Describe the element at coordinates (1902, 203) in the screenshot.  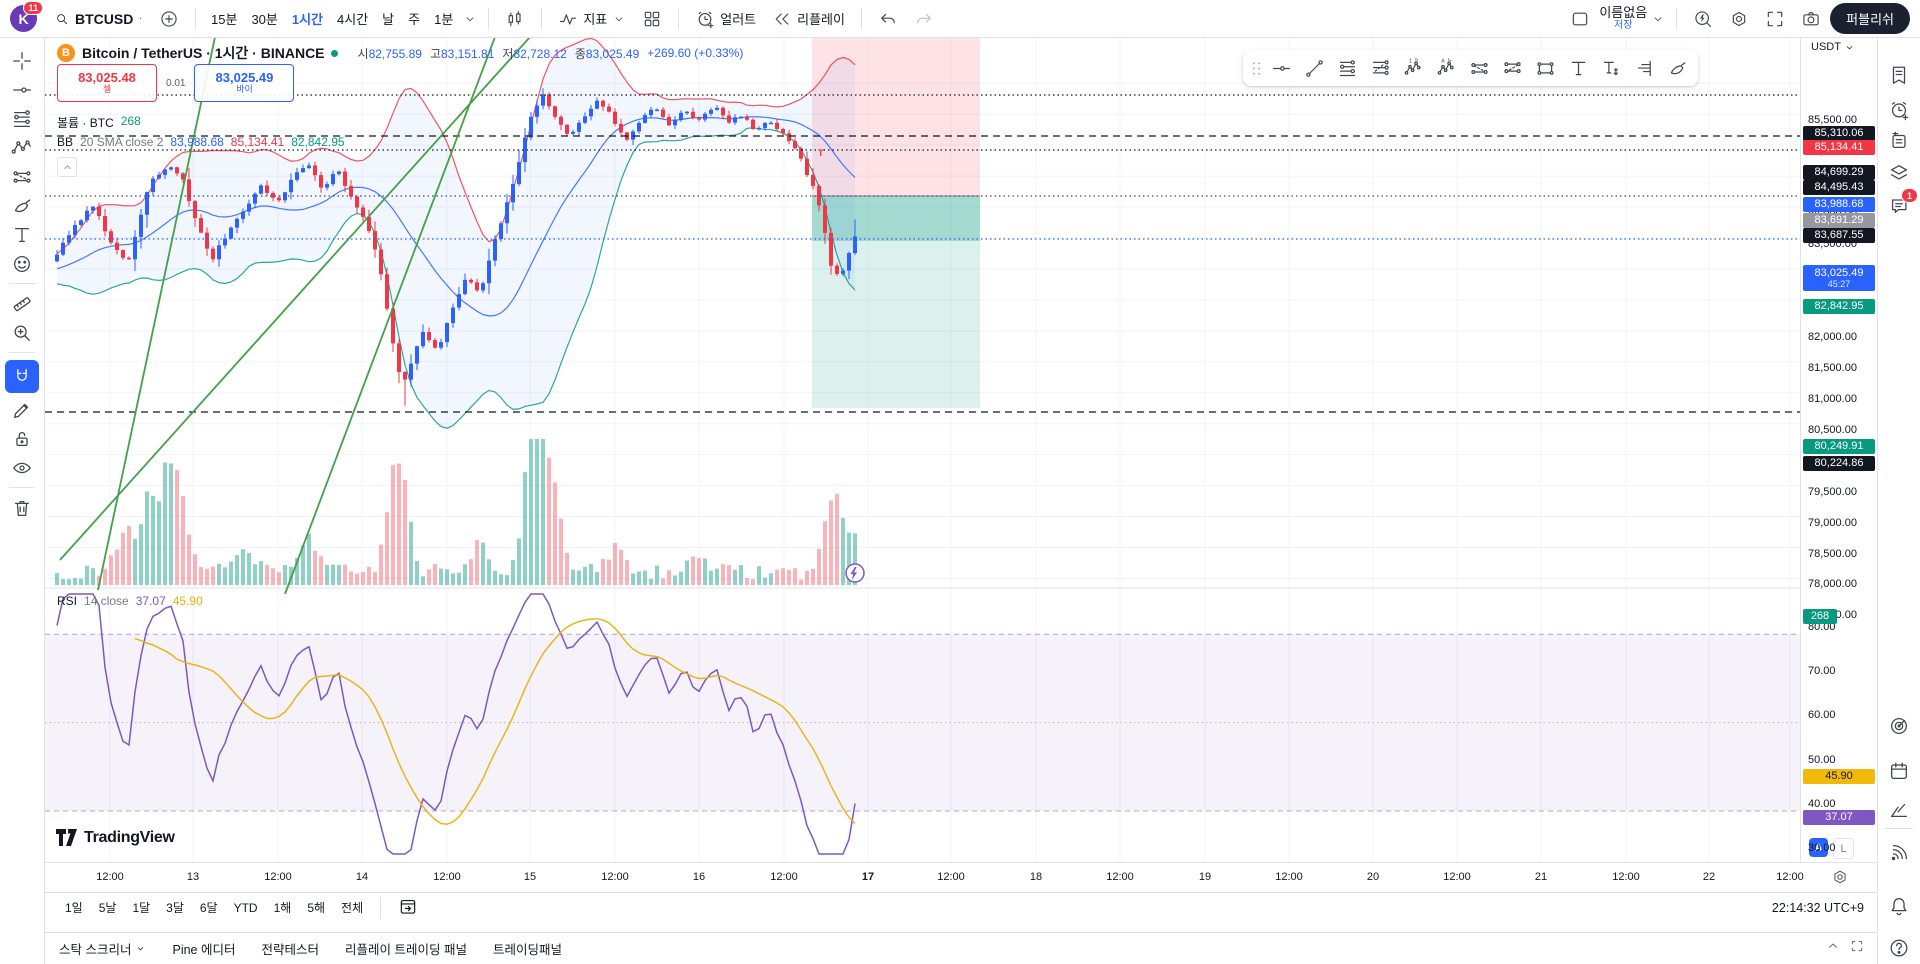
I see `chat-button: 1` at that location.